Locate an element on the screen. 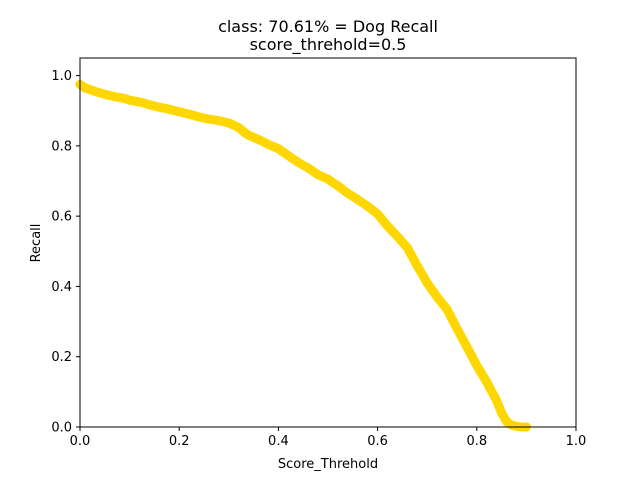  chart-subtitle: score_threhold=0.5 is located at coordinates (328, 45).